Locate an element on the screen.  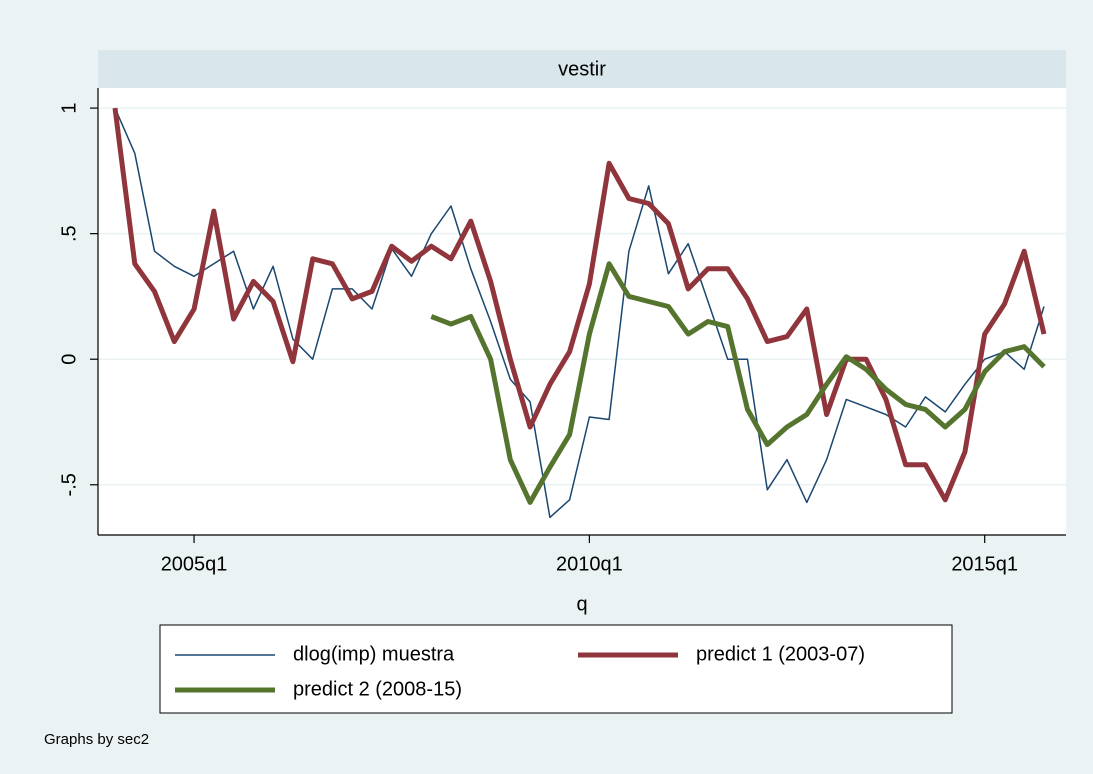
y-tick-label: 0 is located at coordinates (69, 359).